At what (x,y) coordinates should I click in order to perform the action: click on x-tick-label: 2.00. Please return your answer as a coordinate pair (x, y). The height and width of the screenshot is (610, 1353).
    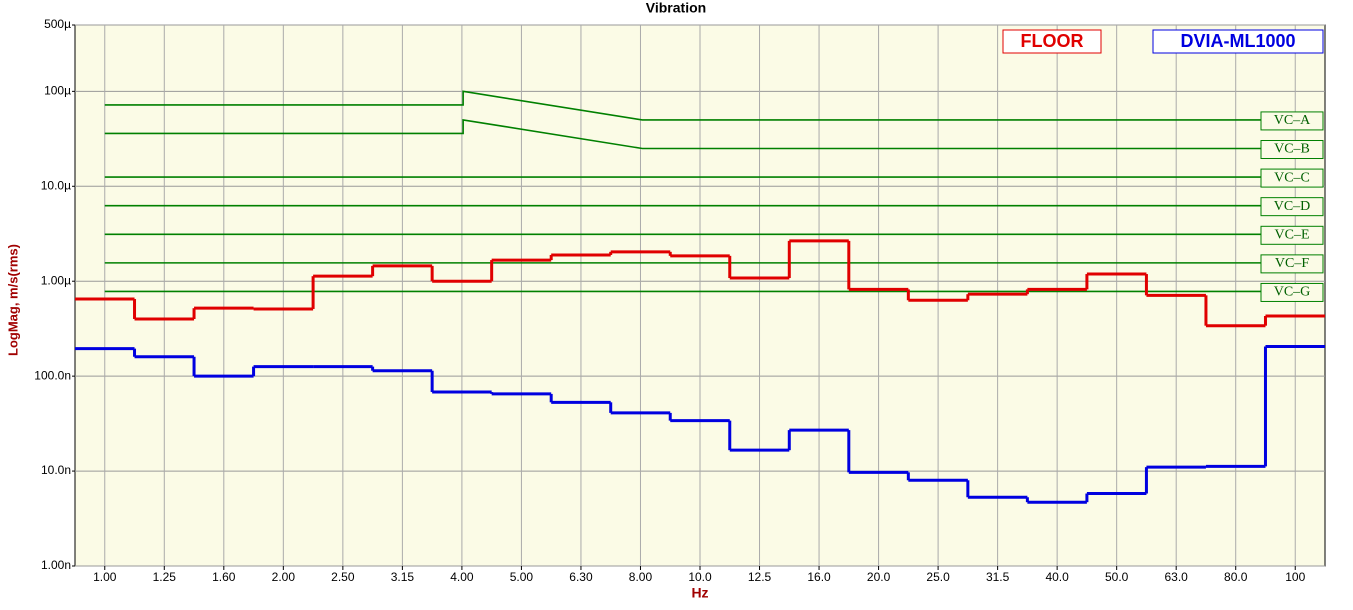
    Looking at the image, I should click on (284, 577).